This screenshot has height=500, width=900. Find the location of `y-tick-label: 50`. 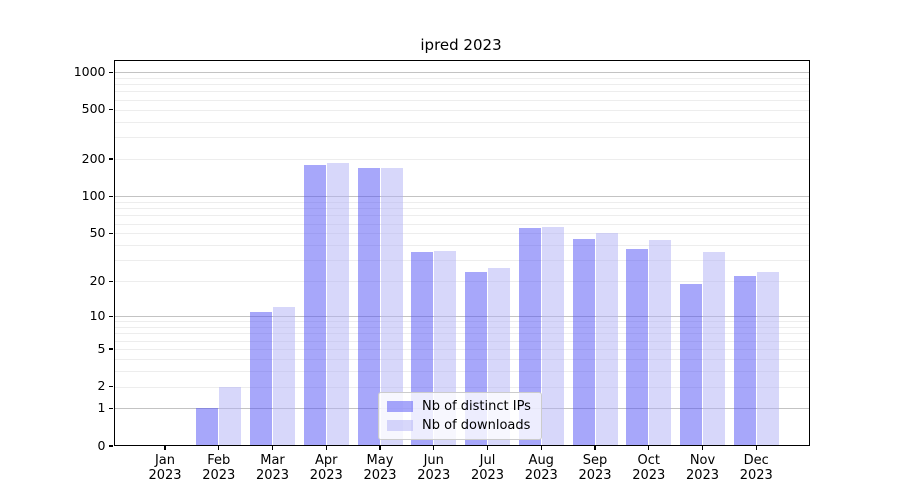

y-tick-label: 50 is located at coordinates (97, 232).